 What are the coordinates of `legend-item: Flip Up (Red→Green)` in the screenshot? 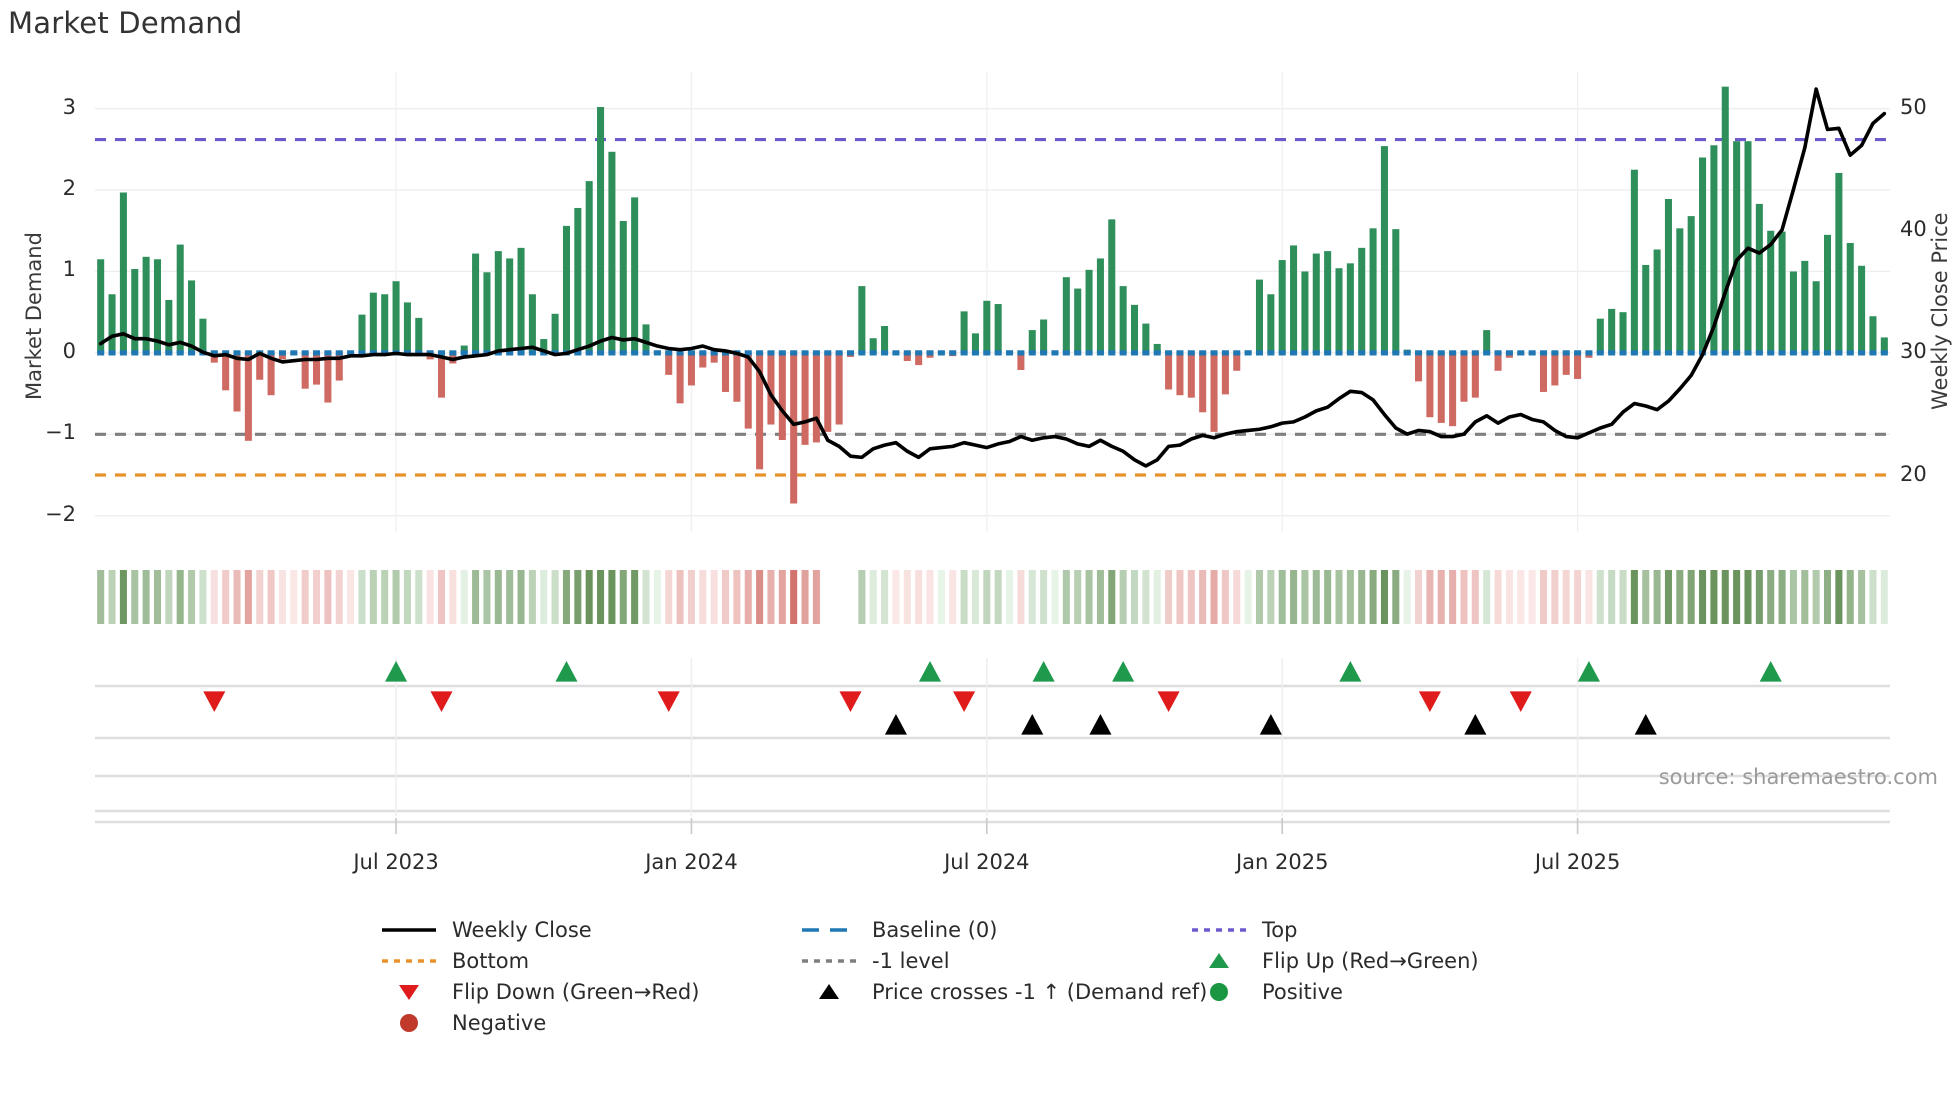 It's located at (1334, 961).